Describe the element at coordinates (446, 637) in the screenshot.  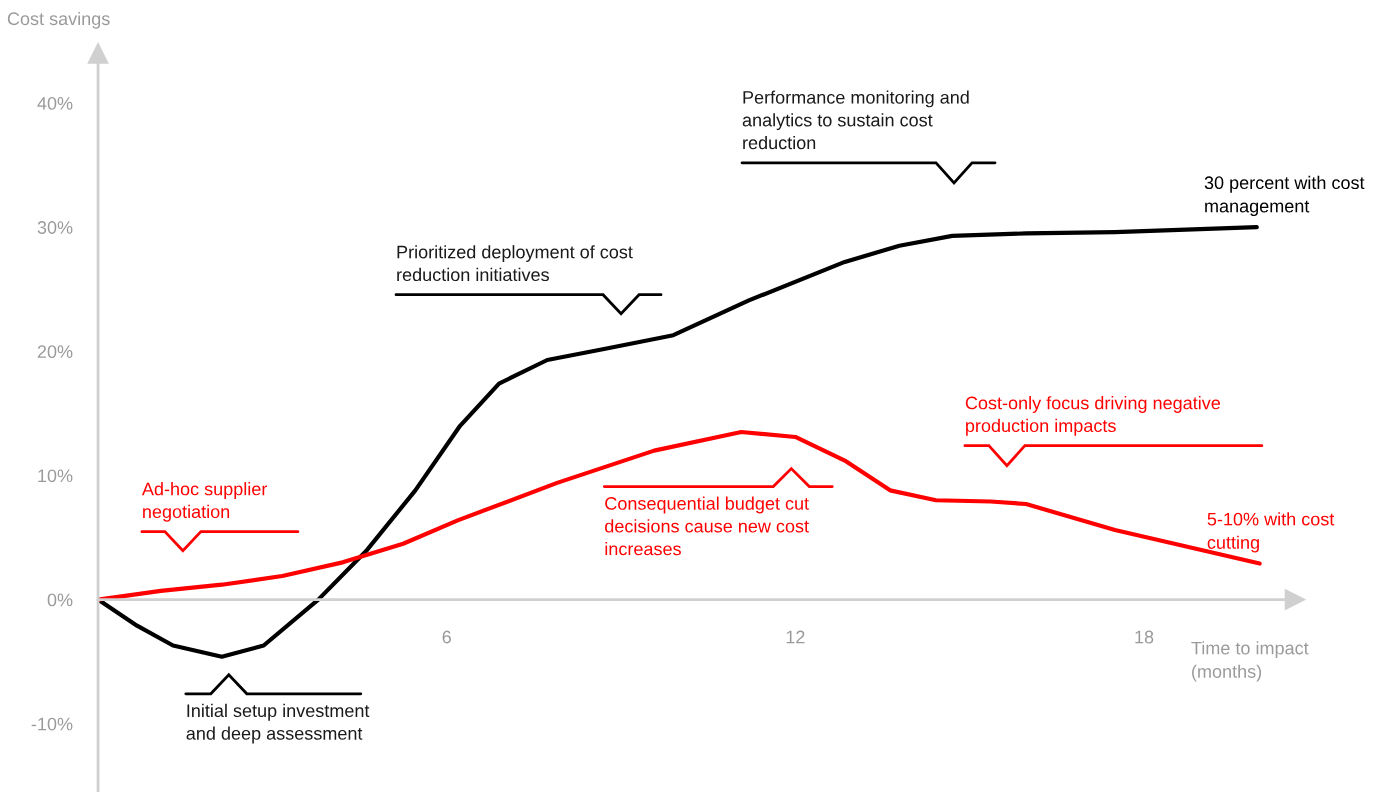
I see `x-tick-label: 6` at that location.